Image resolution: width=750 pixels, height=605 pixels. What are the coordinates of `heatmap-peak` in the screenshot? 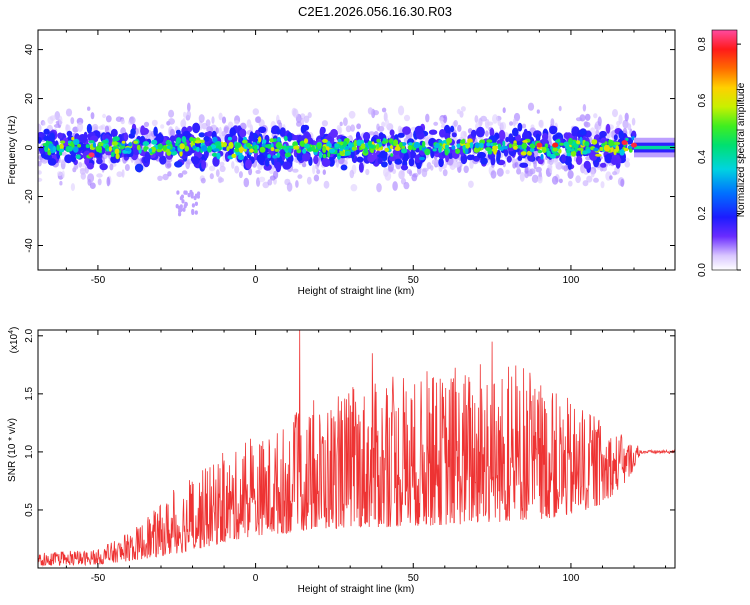 It's located at (91, 155).